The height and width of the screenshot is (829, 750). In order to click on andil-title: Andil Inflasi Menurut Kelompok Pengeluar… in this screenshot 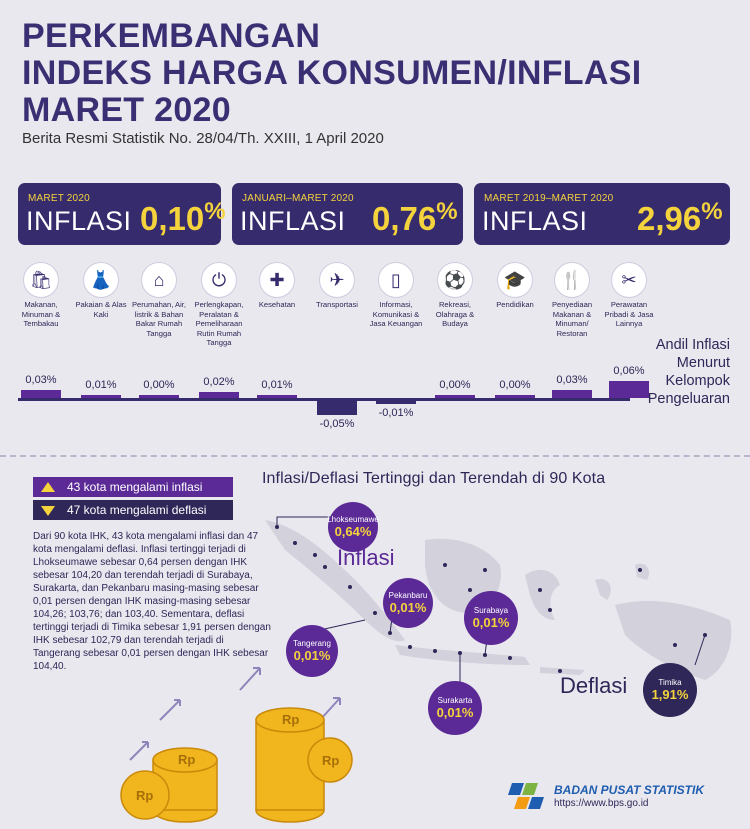, I will do `click(689, 372)`.